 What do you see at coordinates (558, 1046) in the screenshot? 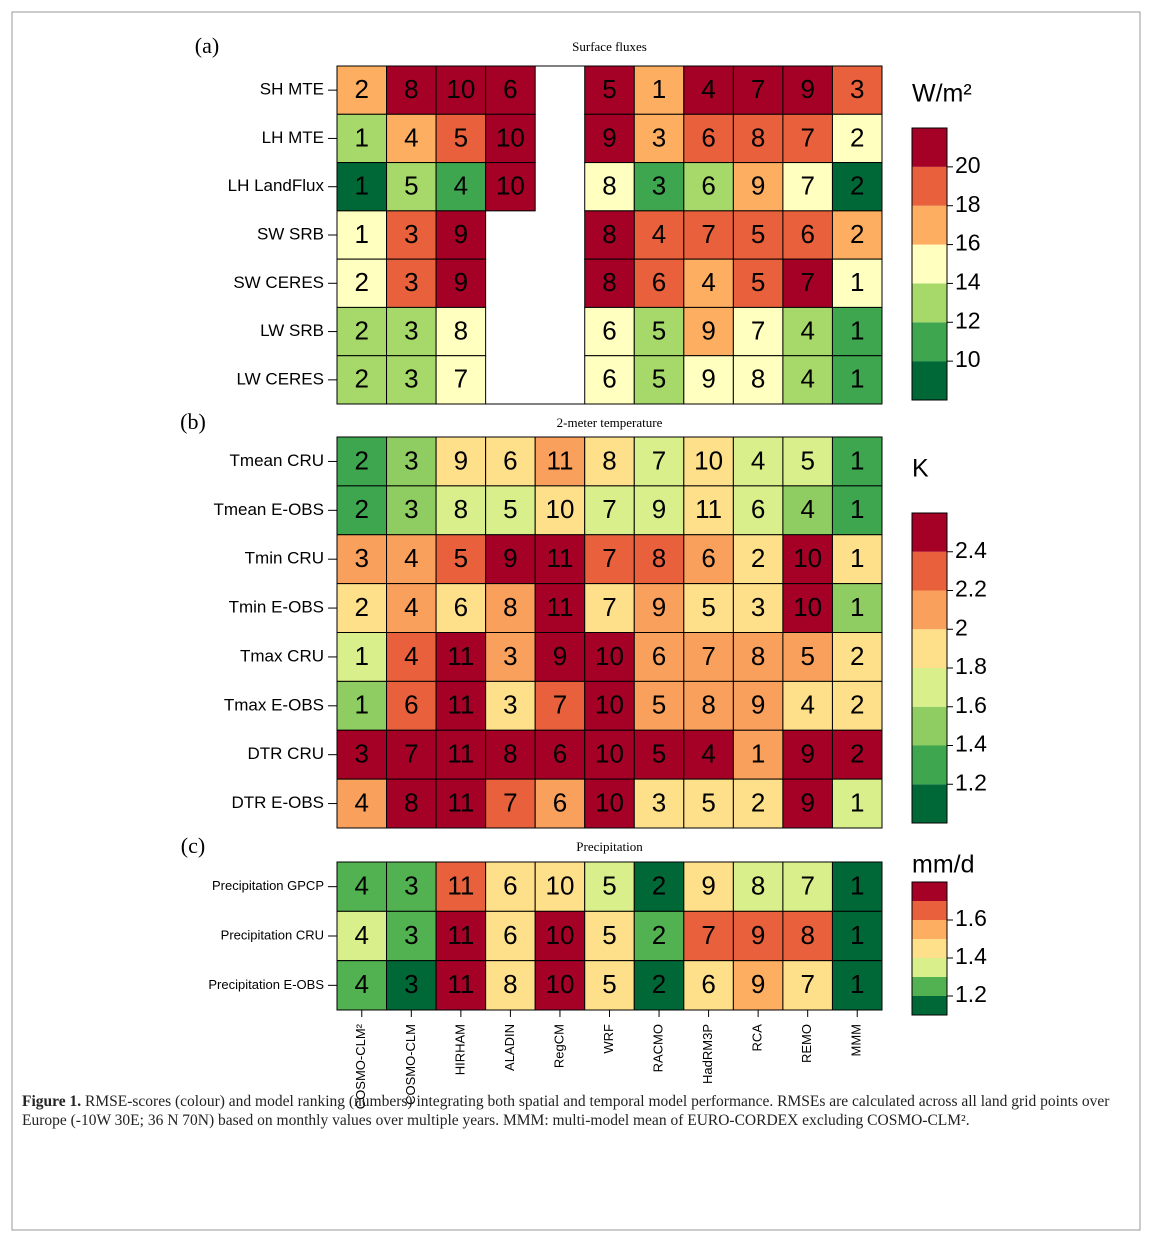
I see `column-label: RegCM` at bounding box center [558, 1046].